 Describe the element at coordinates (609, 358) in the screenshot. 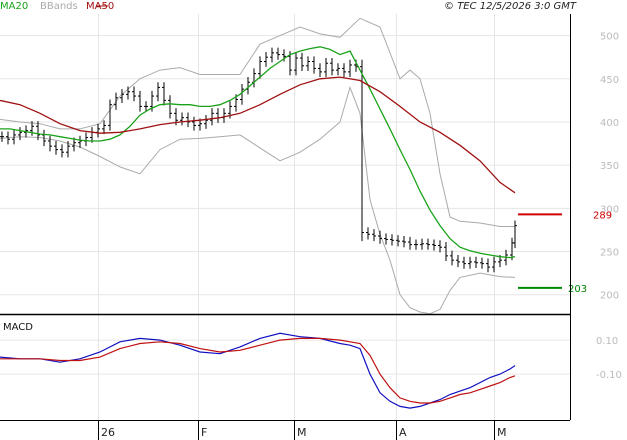

I see `macd-y-axis: 0.10 -0.10` at that location.